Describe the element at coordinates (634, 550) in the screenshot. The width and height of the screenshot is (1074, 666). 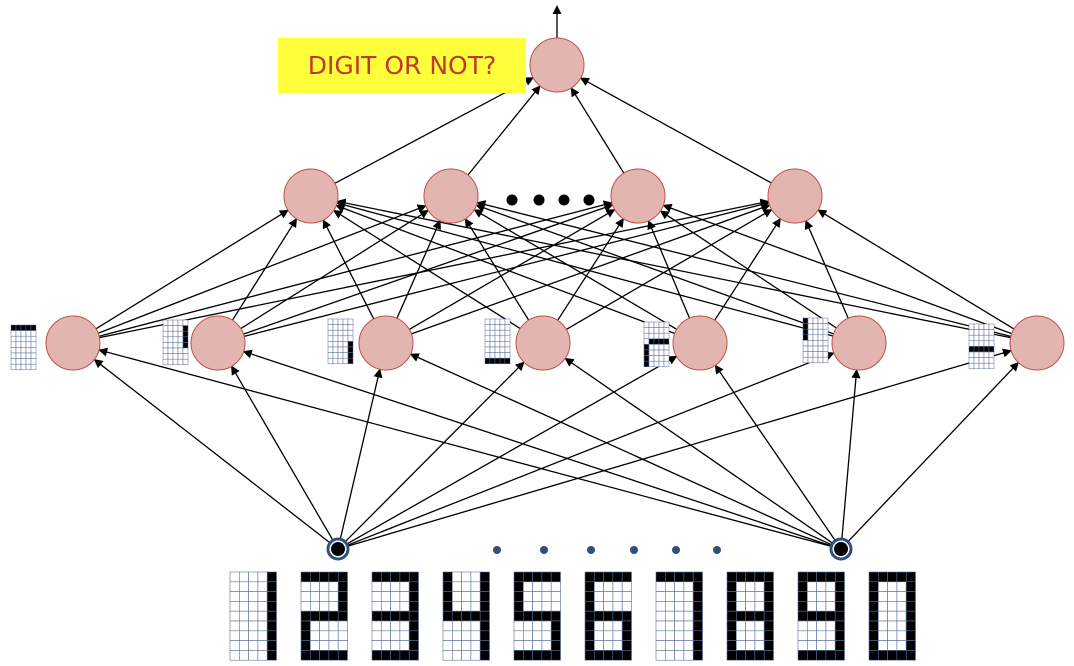
I see `input-ellipsis-dot` at that location.